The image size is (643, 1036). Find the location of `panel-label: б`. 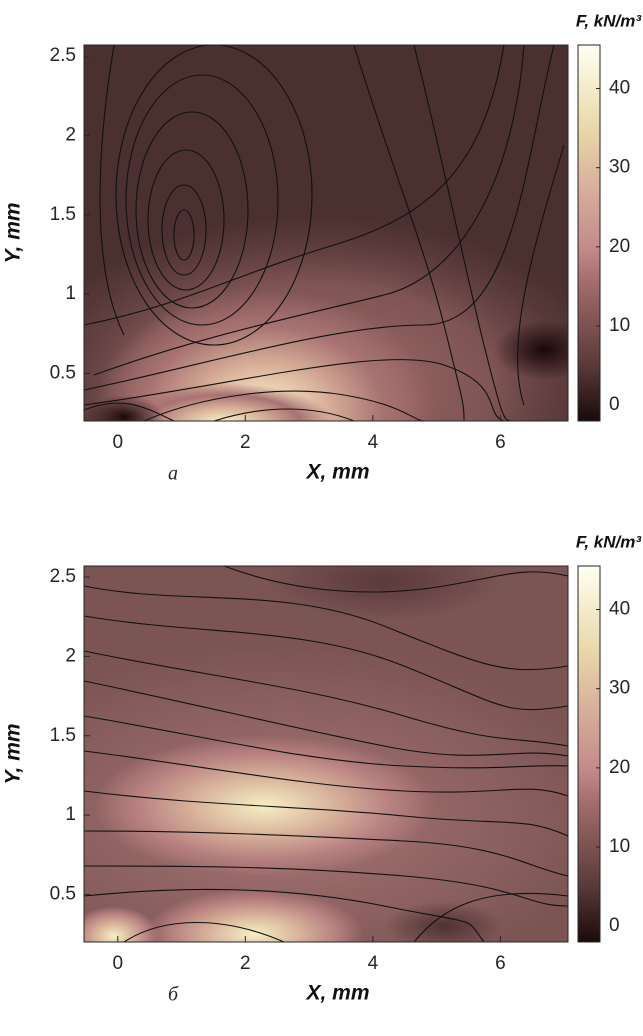

panel-label: б is located at coordinates (173, 995).